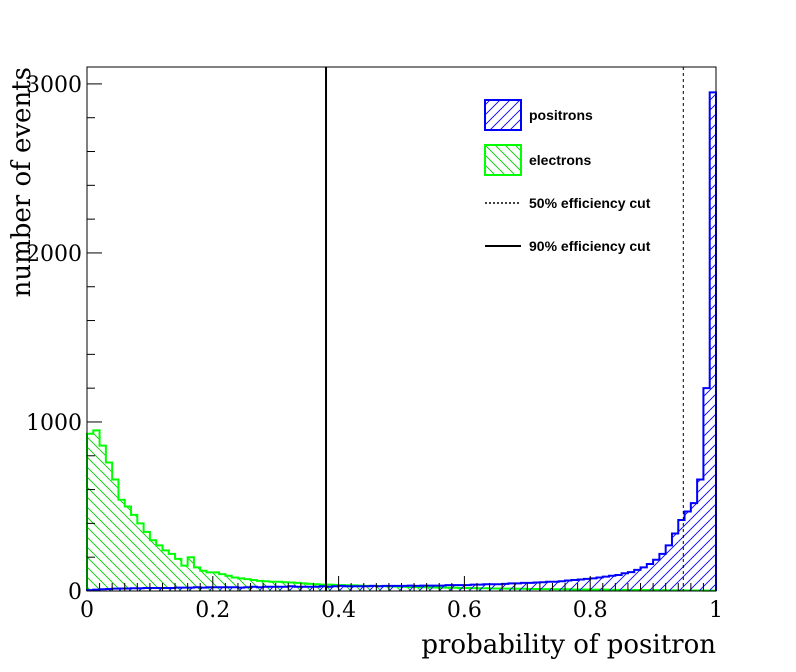  What do you see at coordinates (590, 246) in the screenshot?
I see `legend-label-90-cut: 90% efficiency cut` at bounding box center [590, 246].